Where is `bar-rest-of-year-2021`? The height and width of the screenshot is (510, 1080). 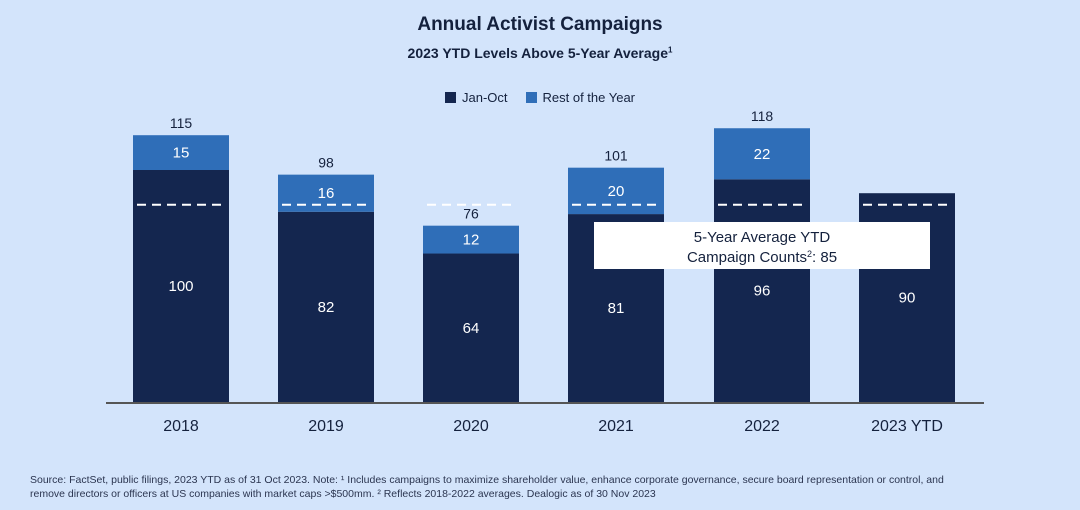 bar-rest-of-year-2021 is located at coordinates (616, 191).